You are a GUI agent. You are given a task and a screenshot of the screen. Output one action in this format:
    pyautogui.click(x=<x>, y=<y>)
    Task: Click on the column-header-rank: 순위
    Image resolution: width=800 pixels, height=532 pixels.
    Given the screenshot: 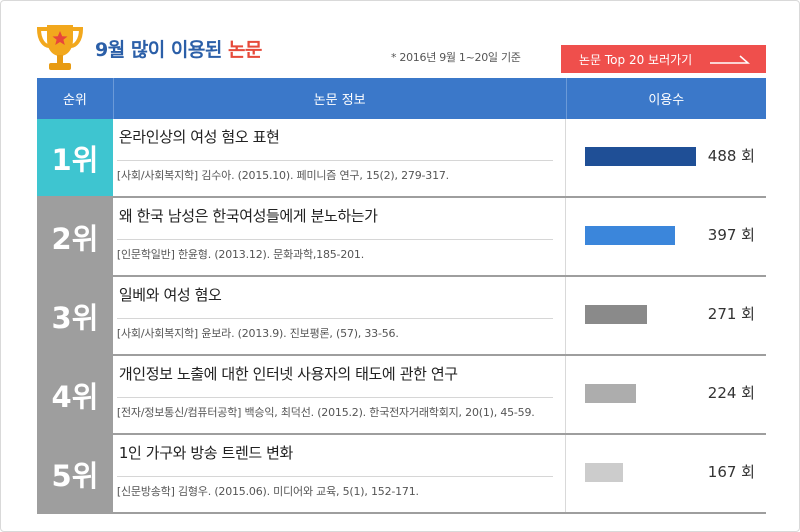 What is the action you would take?
    pyautogui.click(x=75, y=98)
    